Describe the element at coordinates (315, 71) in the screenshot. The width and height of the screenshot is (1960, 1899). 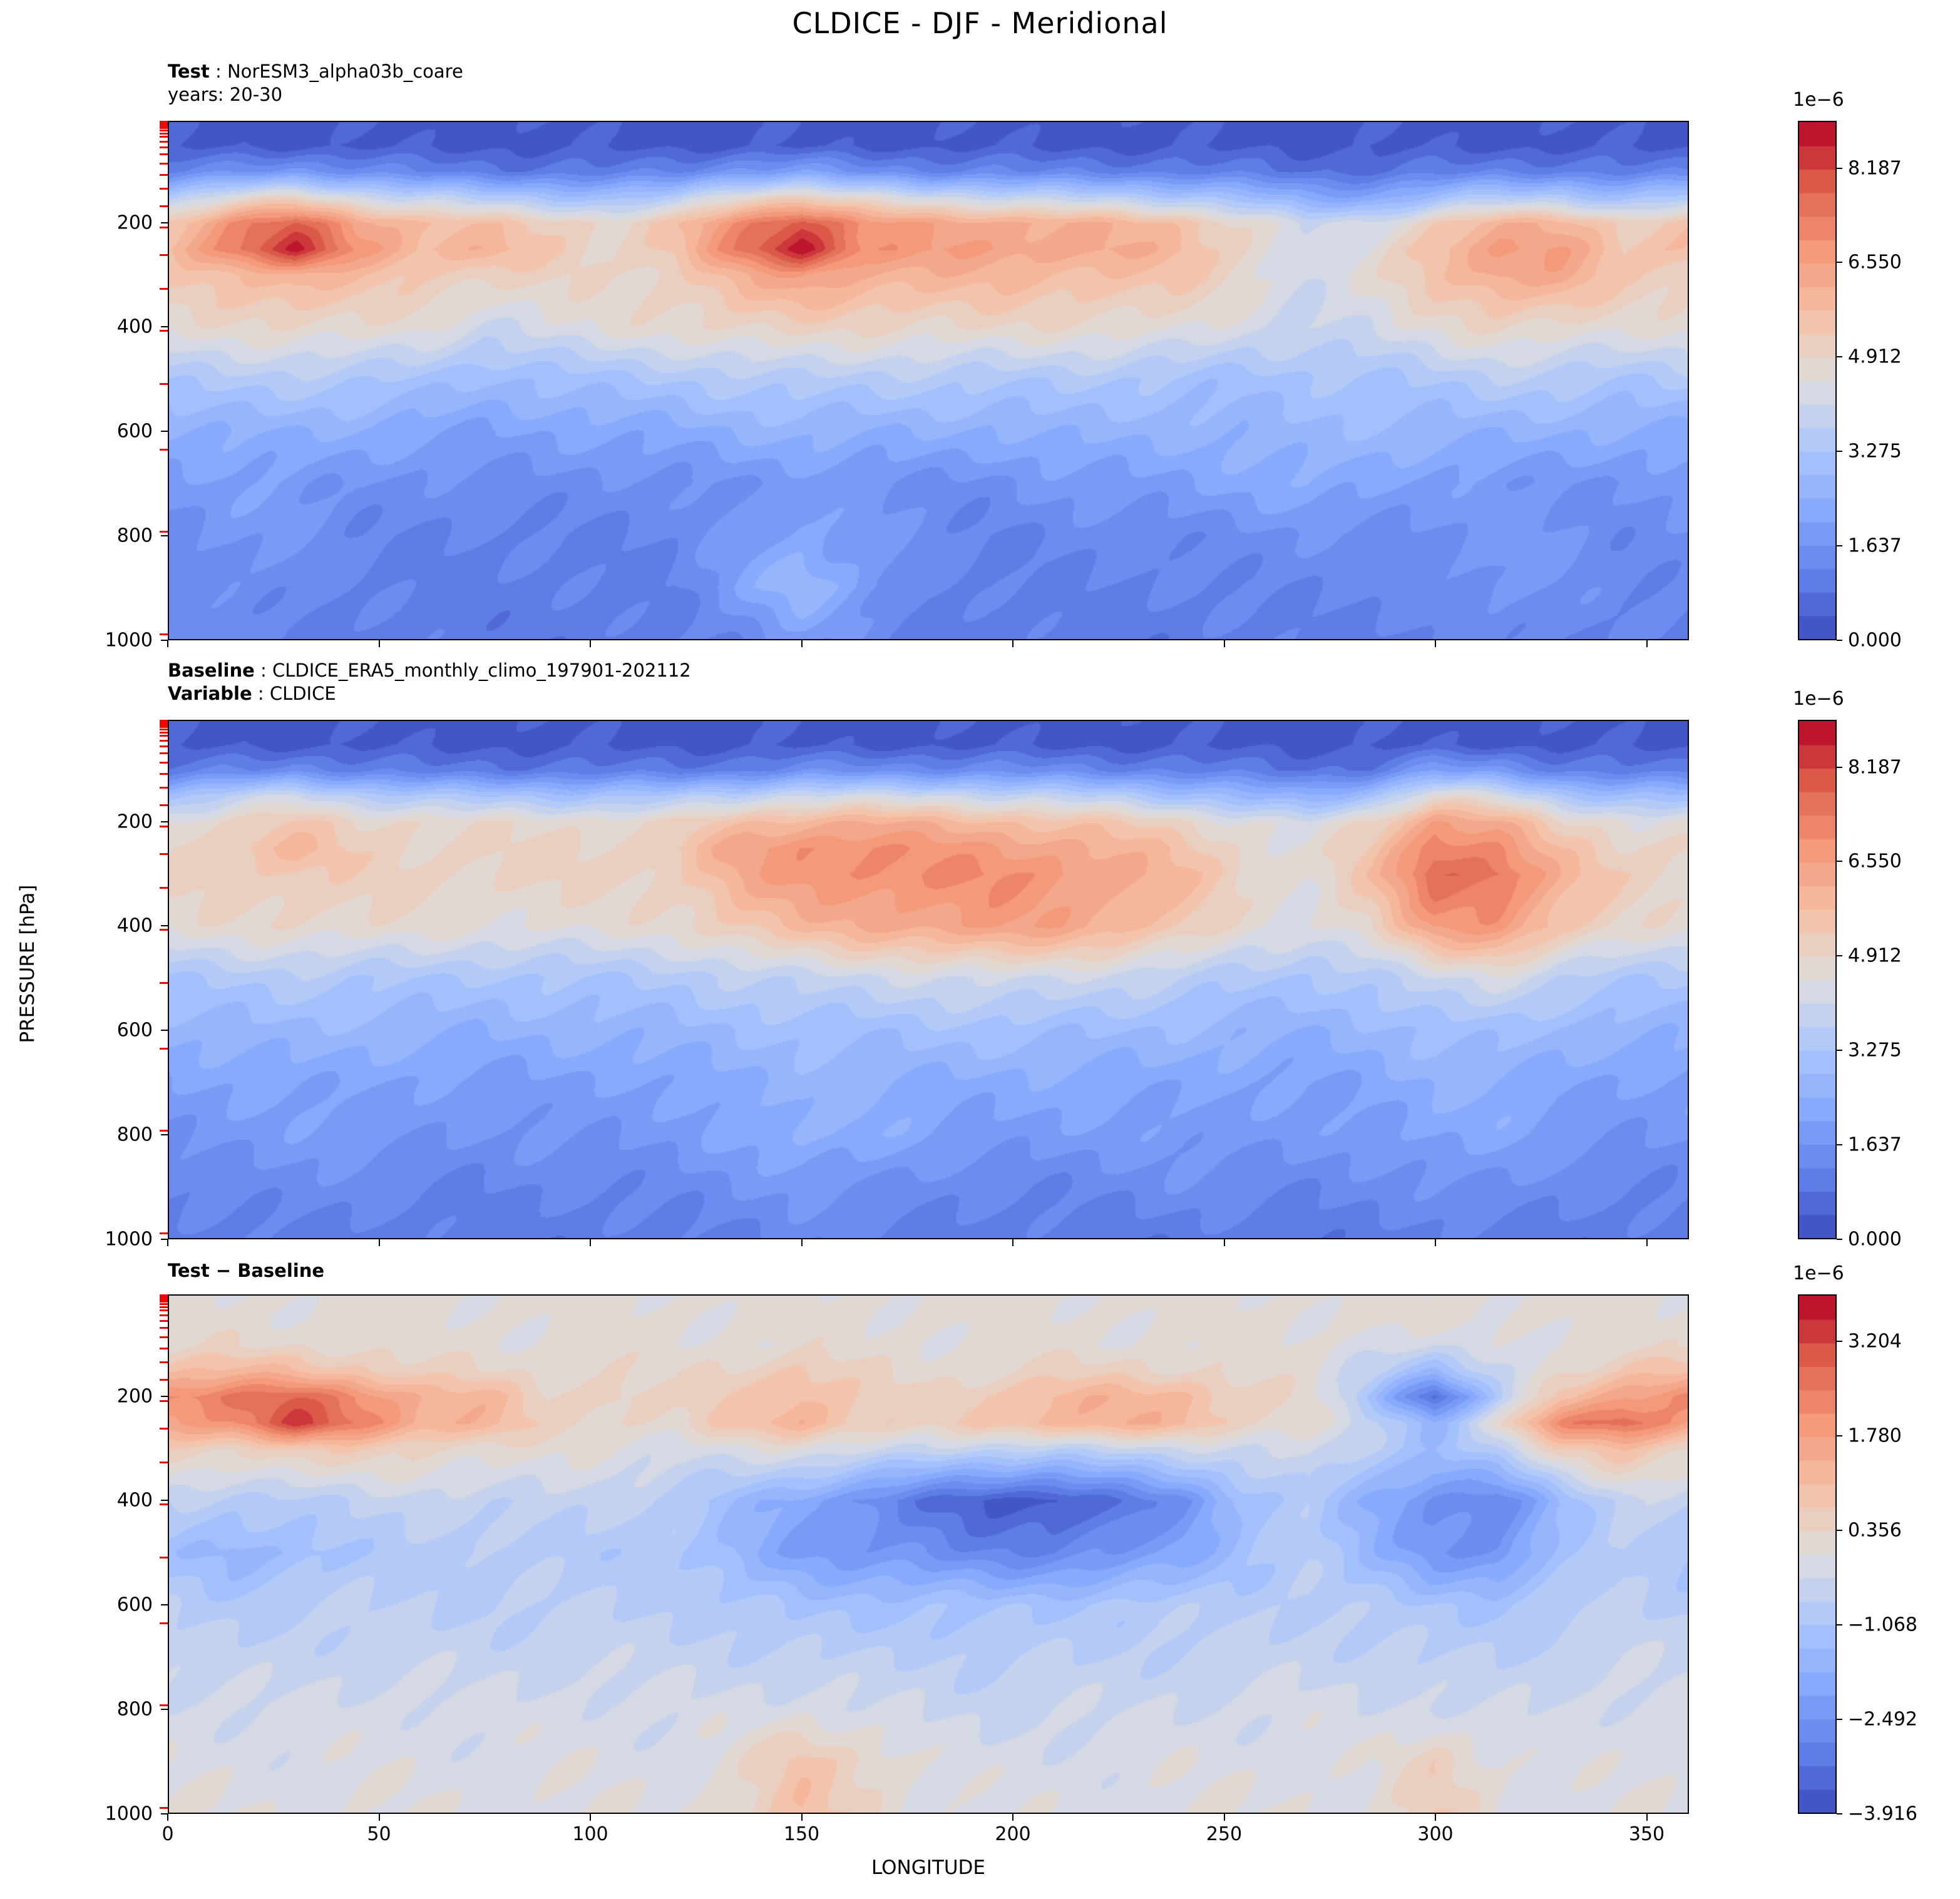
I see `header-line: Test : NorESM3_alpha03b_coare` at that location.